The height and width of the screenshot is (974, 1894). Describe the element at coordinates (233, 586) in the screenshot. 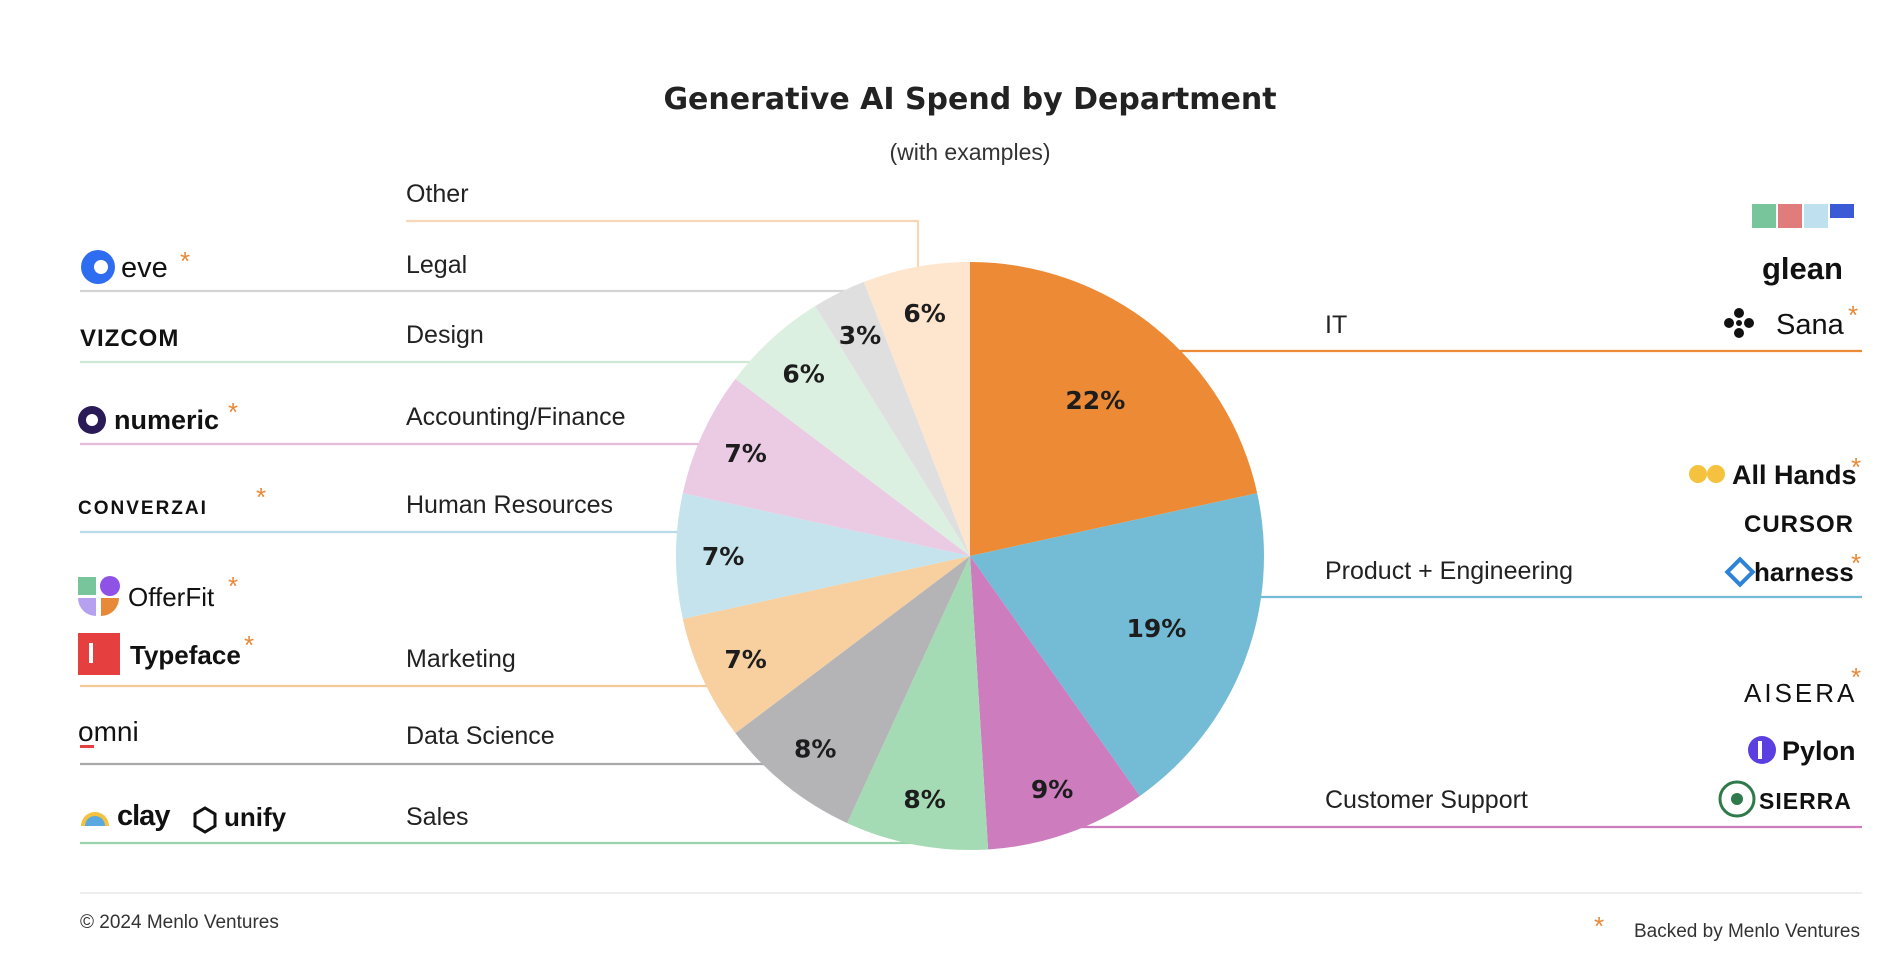

I see `backed-star-offerfit: *` at that location.